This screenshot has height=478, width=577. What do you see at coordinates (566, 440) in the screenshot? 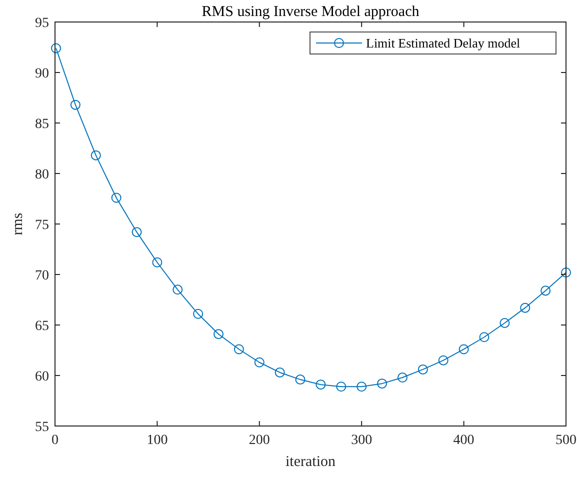
I see `x-tick-label: 500` at bounding box center [566, 440].